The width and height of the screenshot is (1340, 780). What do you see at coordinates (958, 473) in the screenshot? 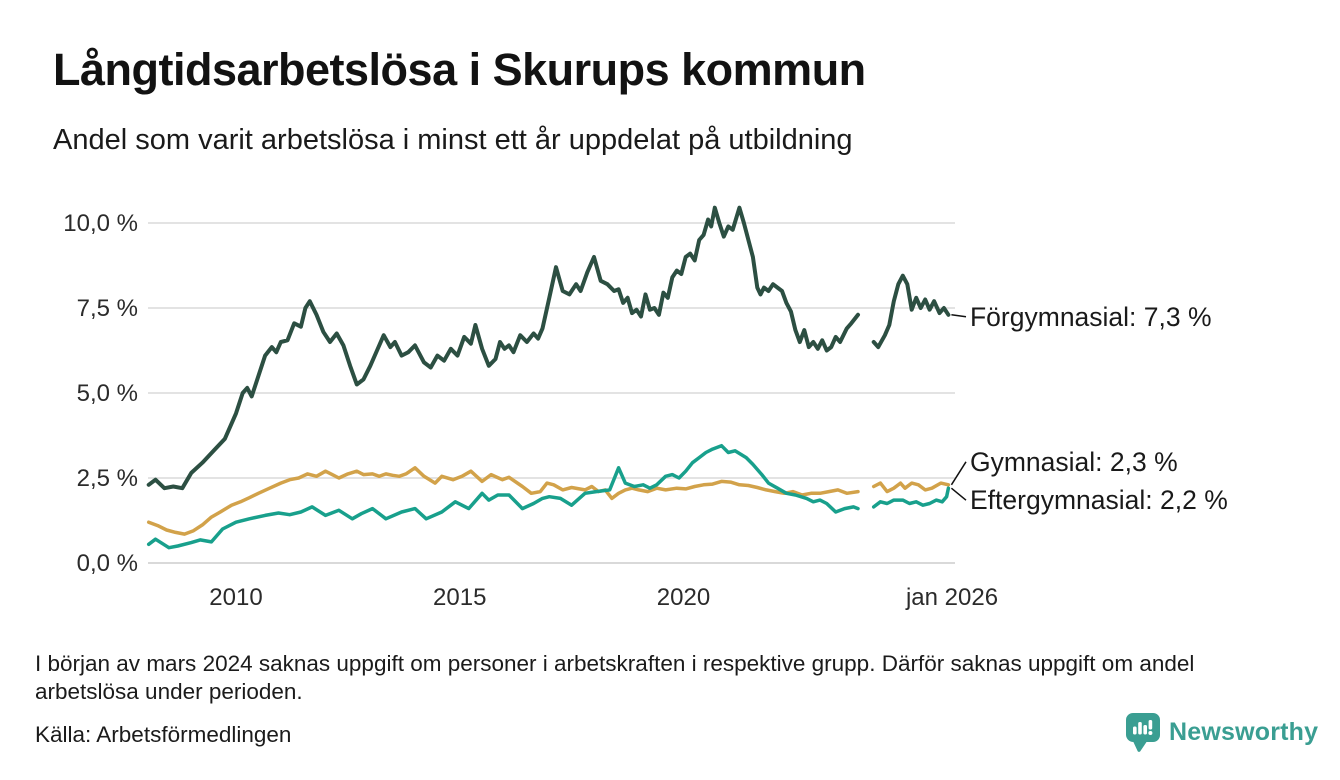
I see `annotation-connector-gymnasial` at bounding box center [958, 473].